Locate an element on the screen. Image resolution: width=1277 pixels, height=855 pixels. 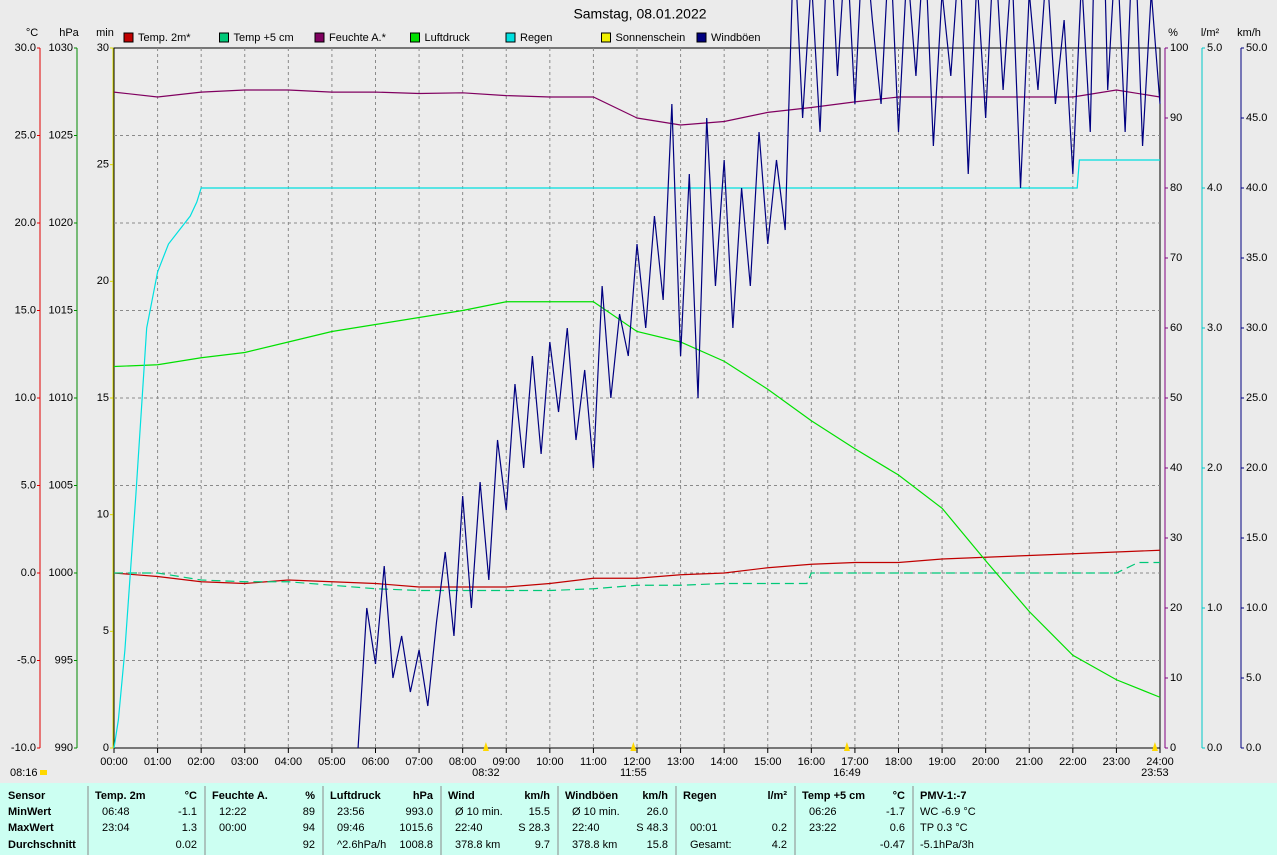
stats-cell: 09:46 is located at coordinates (351, 828).